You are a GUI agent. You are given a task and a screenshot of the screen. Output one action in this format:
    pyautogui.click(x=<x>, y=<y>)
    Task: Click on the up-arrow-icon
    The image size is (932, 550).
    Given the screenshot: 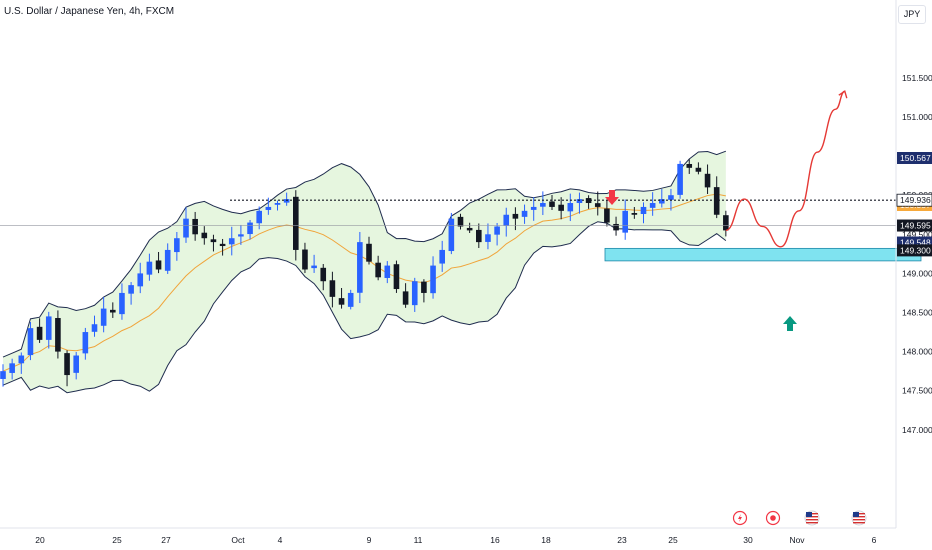 What is the action you would take?
    pyautogui.click(x=790, y=323)
    